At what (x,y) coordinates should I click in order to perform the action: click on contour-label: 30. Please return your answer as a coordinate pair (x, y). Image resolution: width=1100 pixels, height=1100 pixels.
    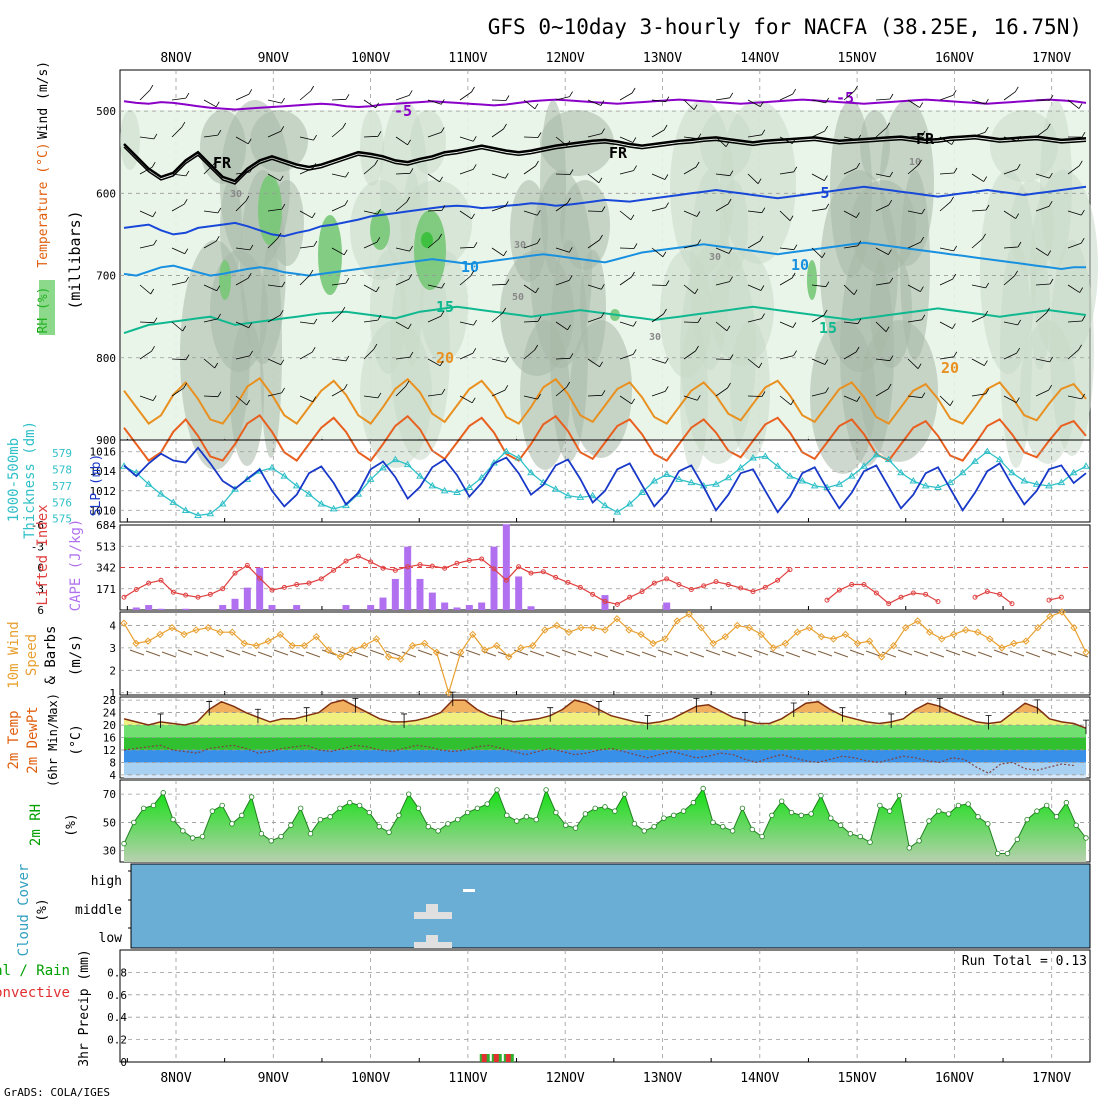
    Looking at the image, I should click on (715, 257).